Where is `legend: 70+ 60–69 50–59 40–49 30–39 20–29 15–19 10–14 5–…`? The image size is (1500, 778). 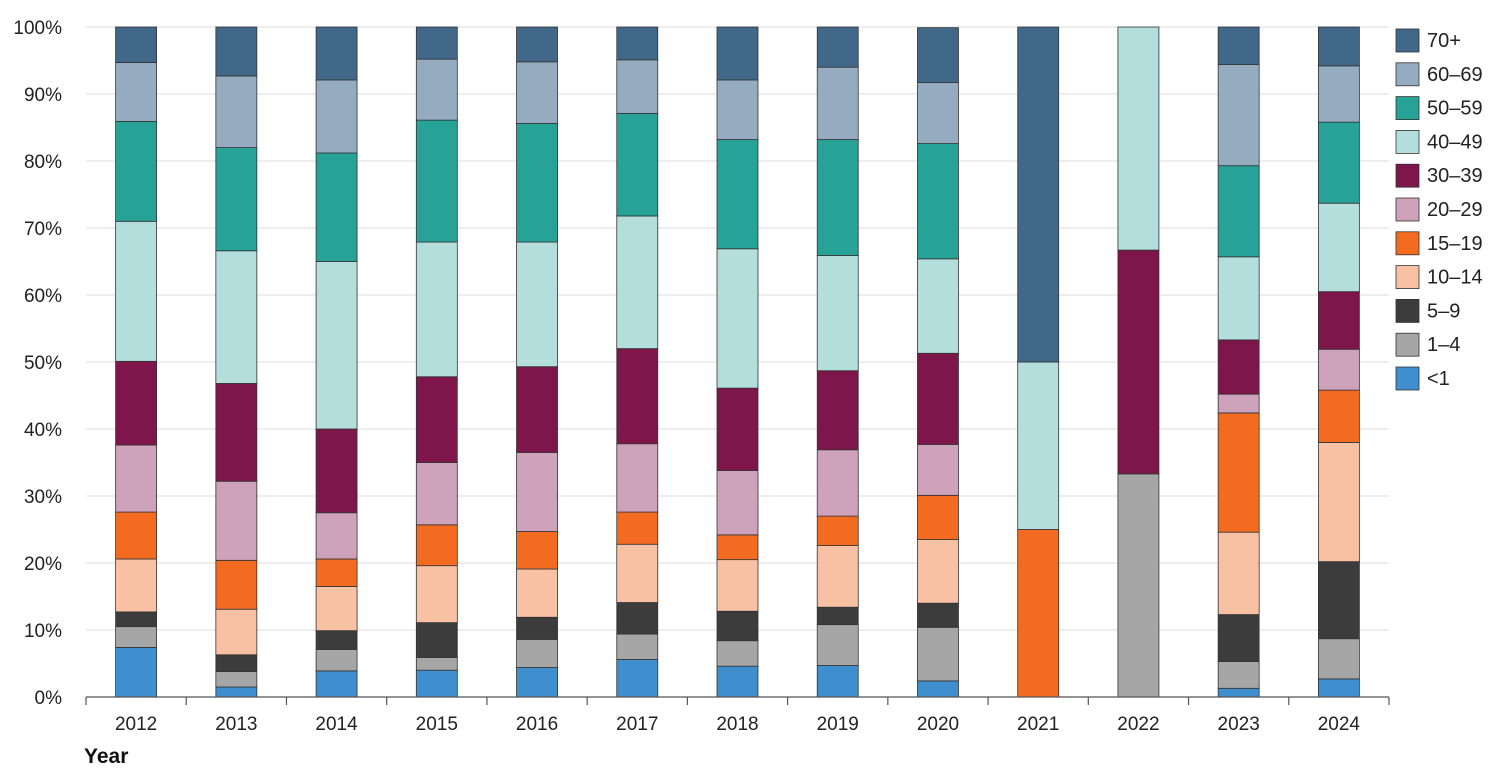 legend: 70+ 60–69 50–59 40–49 30–39 20–29 15–19 10–14 5–… is located at coordinates (1439, 209).